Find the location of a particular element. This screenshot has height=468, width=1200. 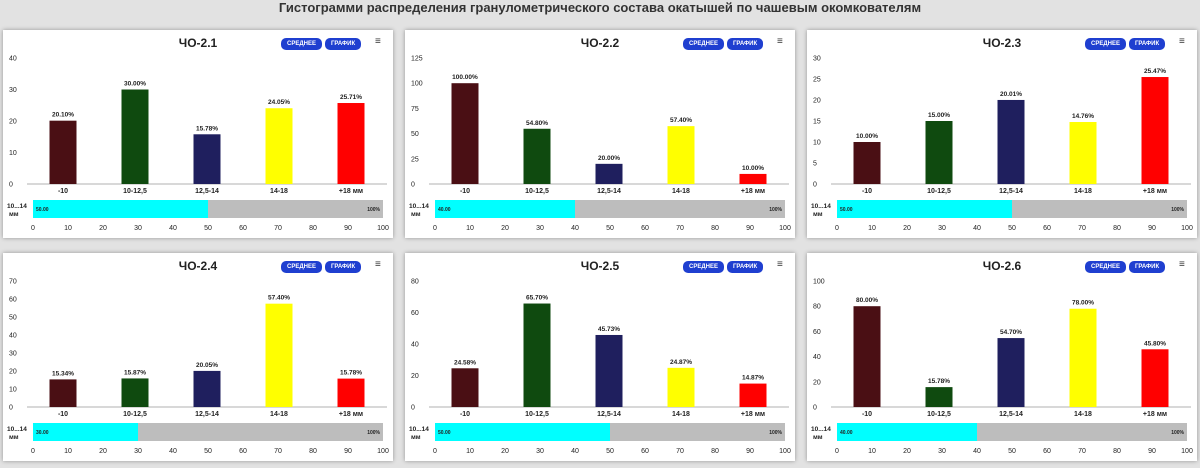

x-tick-label: +18 мм is located at coordinates (1155, 191).